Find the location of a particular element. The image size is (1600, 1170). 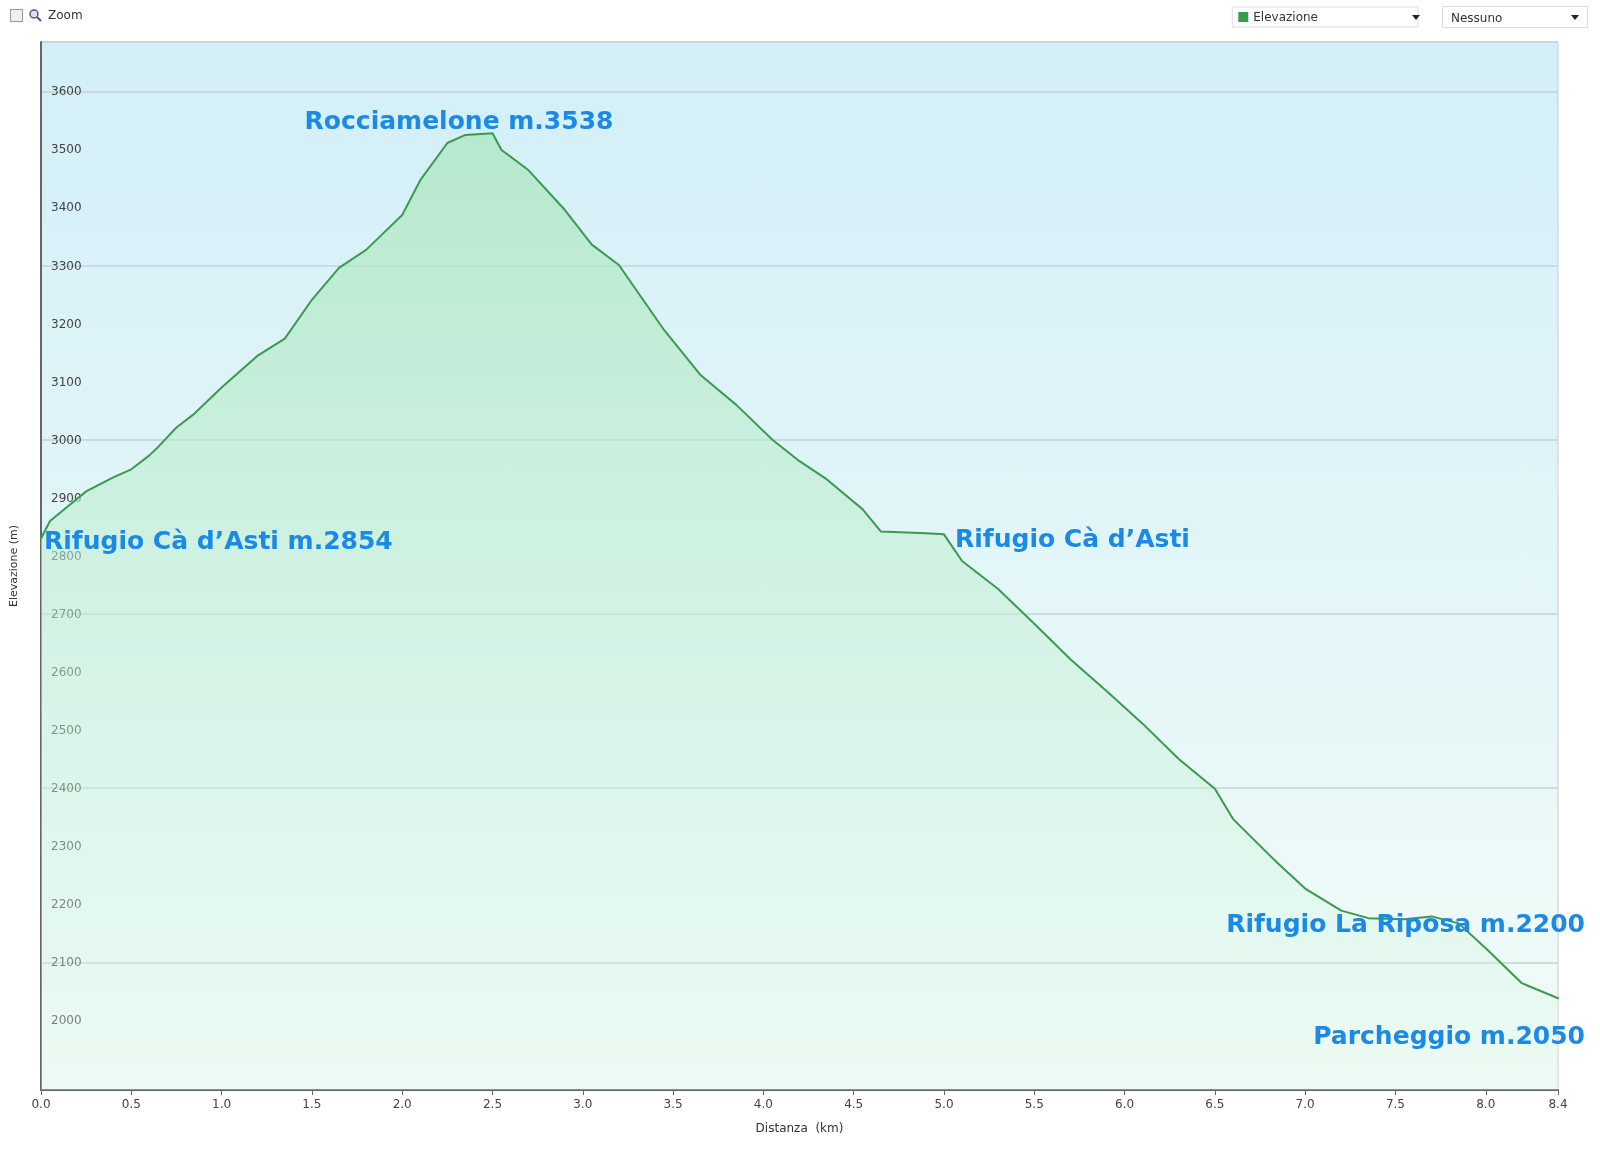

x-tick-label: 0.0 is located at coordinates (41, 1104).